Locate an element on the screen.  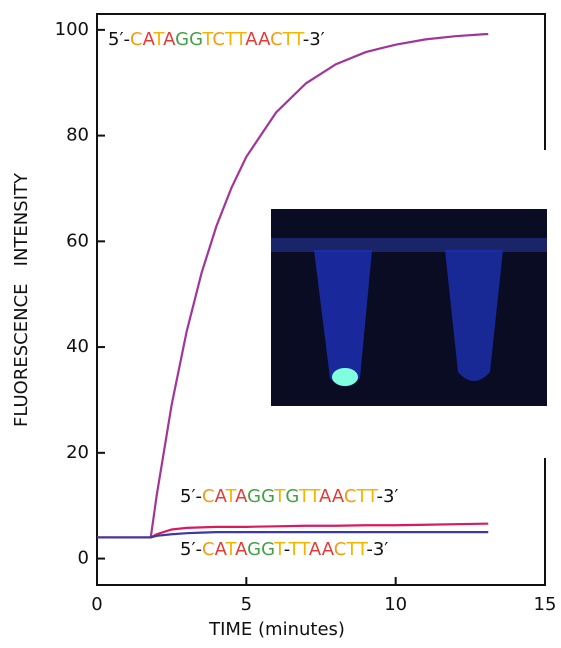
x-axis-title: TIME (minutes) is located at coordinates (276, 629).